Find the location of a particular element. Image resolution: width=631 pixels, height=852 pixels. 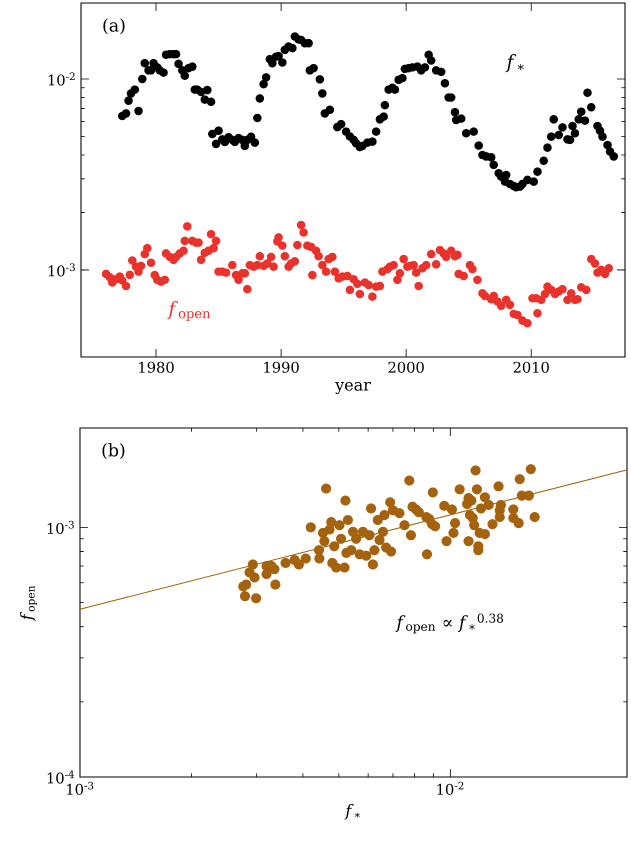

x-tick-label: 1990 is located at coordinates (281, 367).